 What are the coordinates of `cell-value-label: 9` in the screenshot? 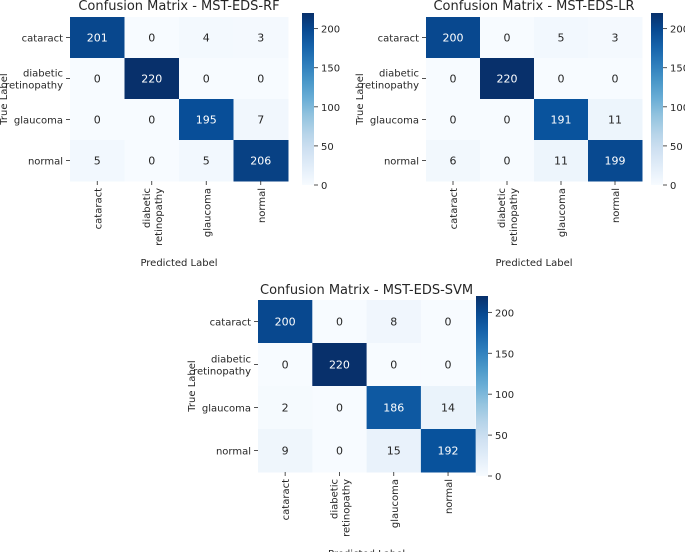 It's located at (285, 451).